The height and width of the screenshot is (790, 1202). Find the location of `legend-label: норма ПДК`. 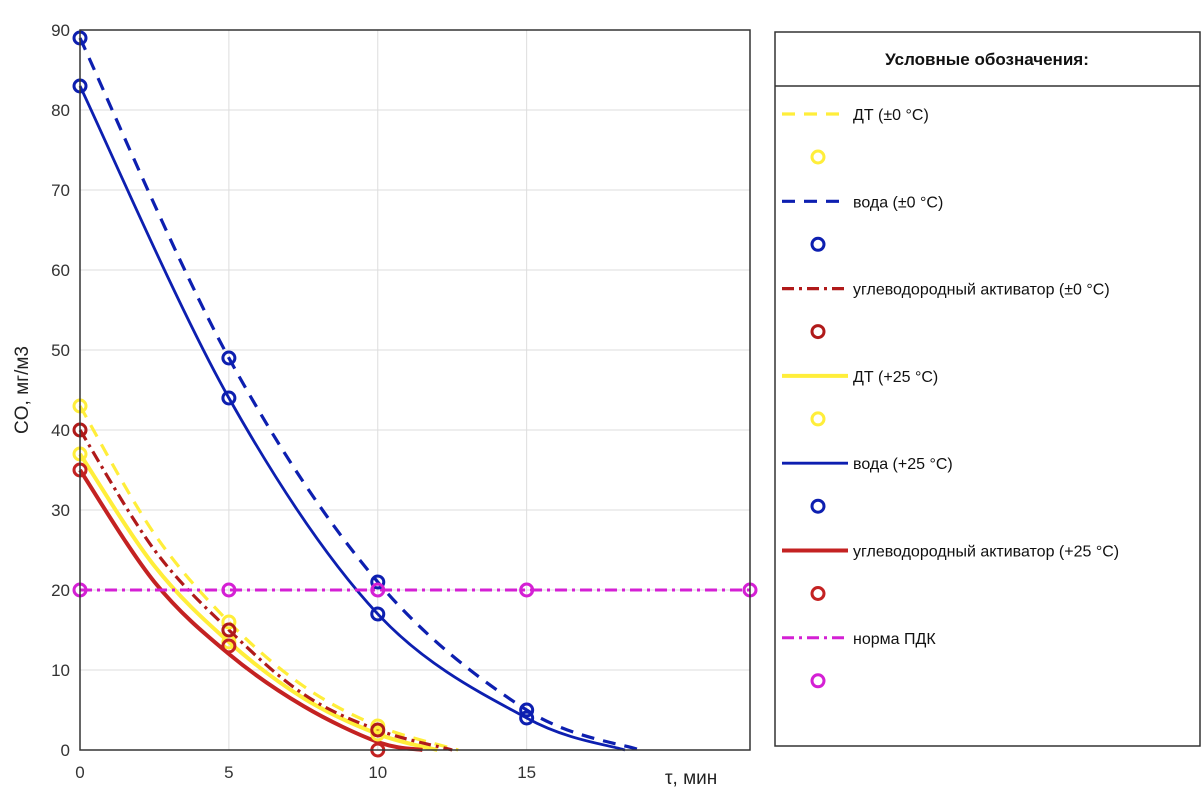

legend-label: норма ПДК is located at coordinates (894, 639).